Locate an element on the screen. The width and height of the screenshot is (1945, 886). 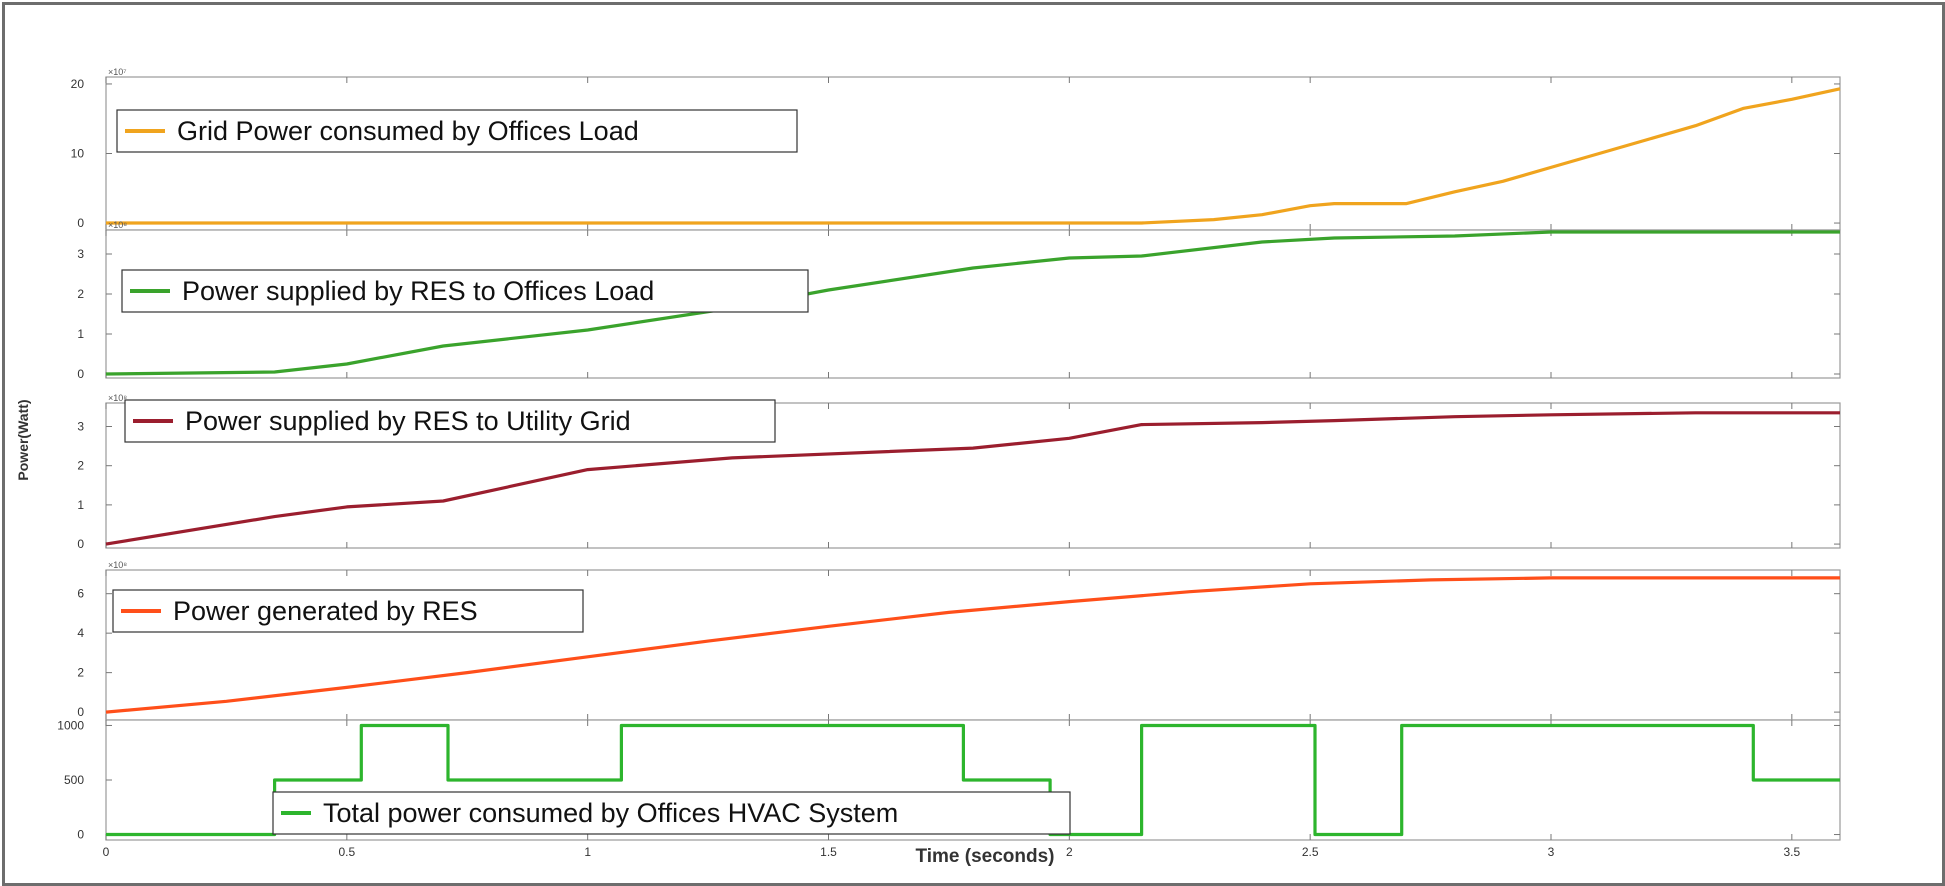
legend-label: Power supplied by RES to Offices Load is located at coordinates (418, 291).